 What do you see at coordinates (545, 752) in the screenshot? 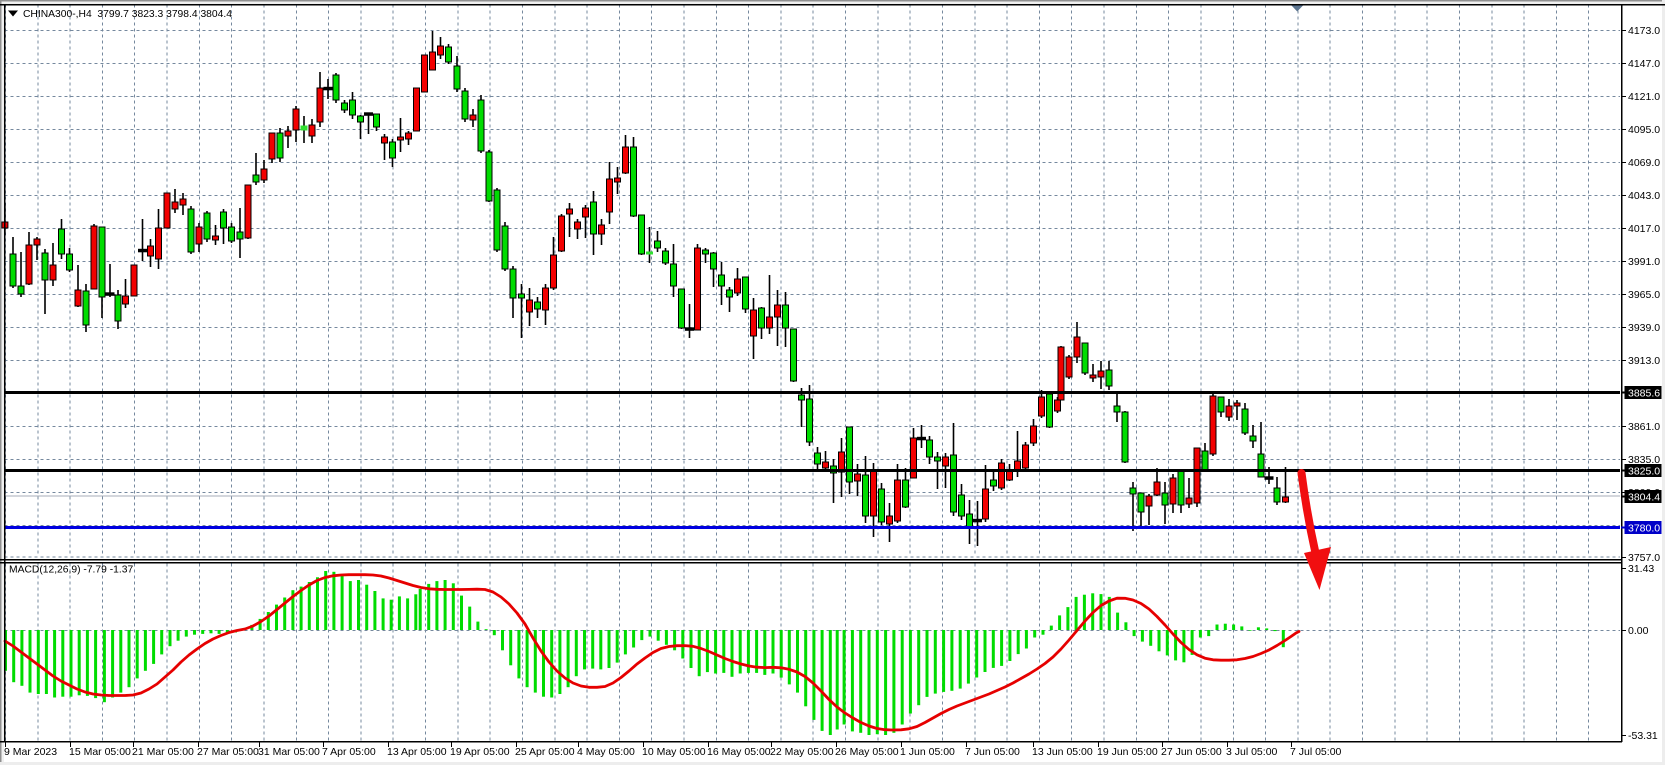
I see `svg-text: 25 Apr 05:00` at bounding box center [545, 752].